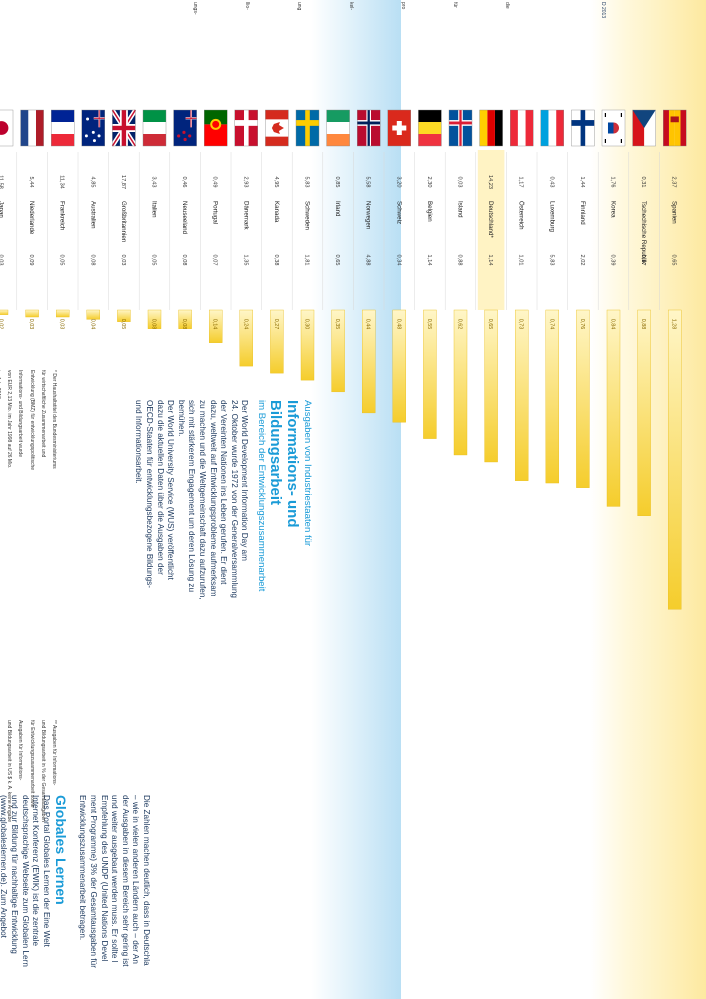  I want to click on col2-value: 0,39, so click(613, 260).